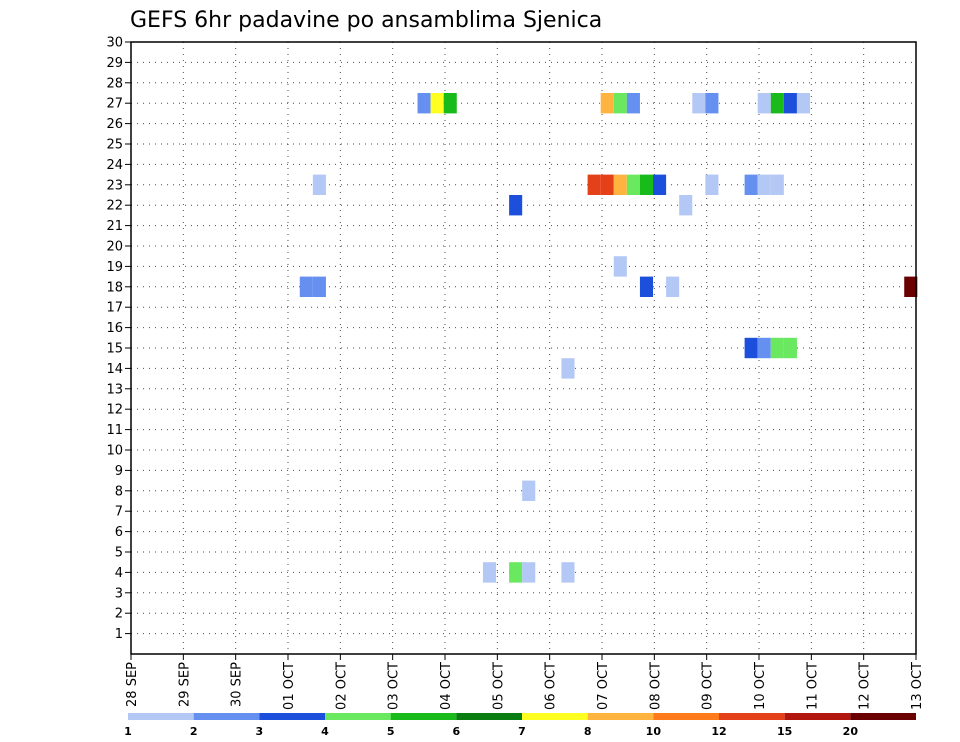 Image resolution: width=960 pixels, height=742 pixels. What do you see at coordinates (132, 684) in the screenshot?
I see `x-tick-label: 28 SEP` at bounding box center [132, 684].